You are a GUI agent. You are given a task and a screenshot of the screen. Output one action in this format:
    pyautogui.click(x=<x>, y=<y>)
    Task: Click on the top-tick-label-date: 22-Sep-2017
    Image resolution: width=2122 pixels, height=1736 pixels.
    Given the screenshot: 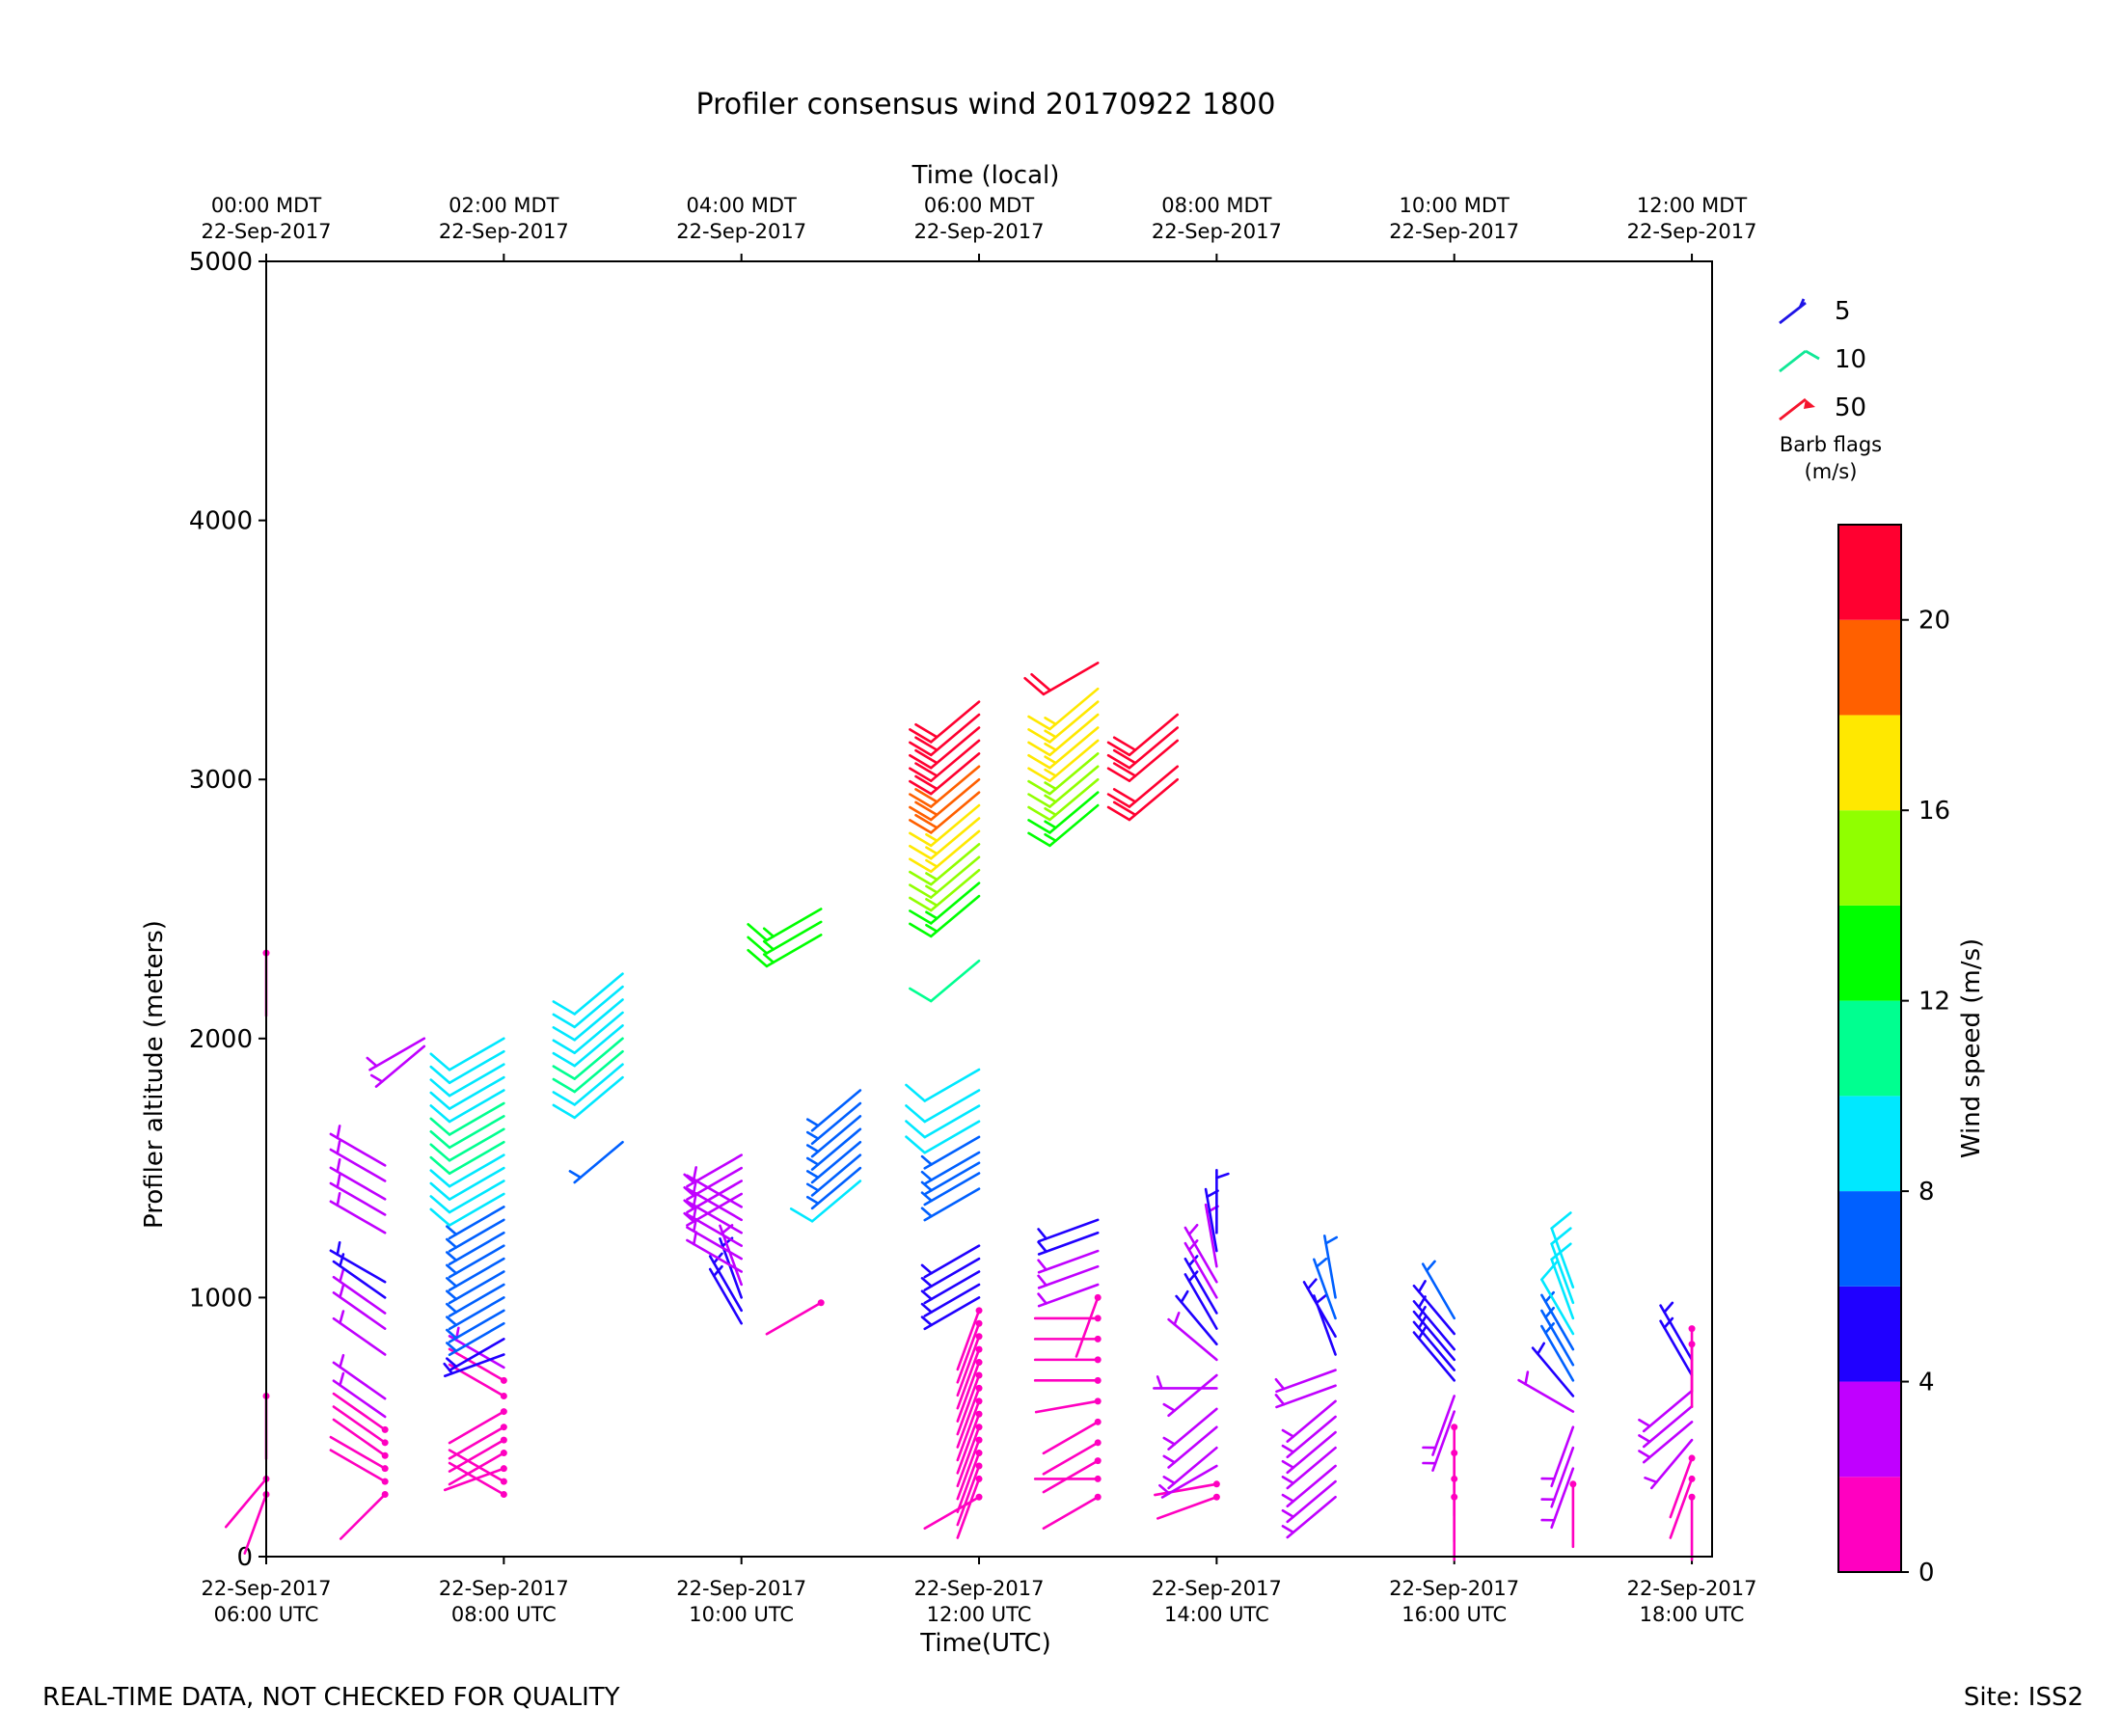 What is the action you would take?
    pyautogui.click(x=980, y=231)
    